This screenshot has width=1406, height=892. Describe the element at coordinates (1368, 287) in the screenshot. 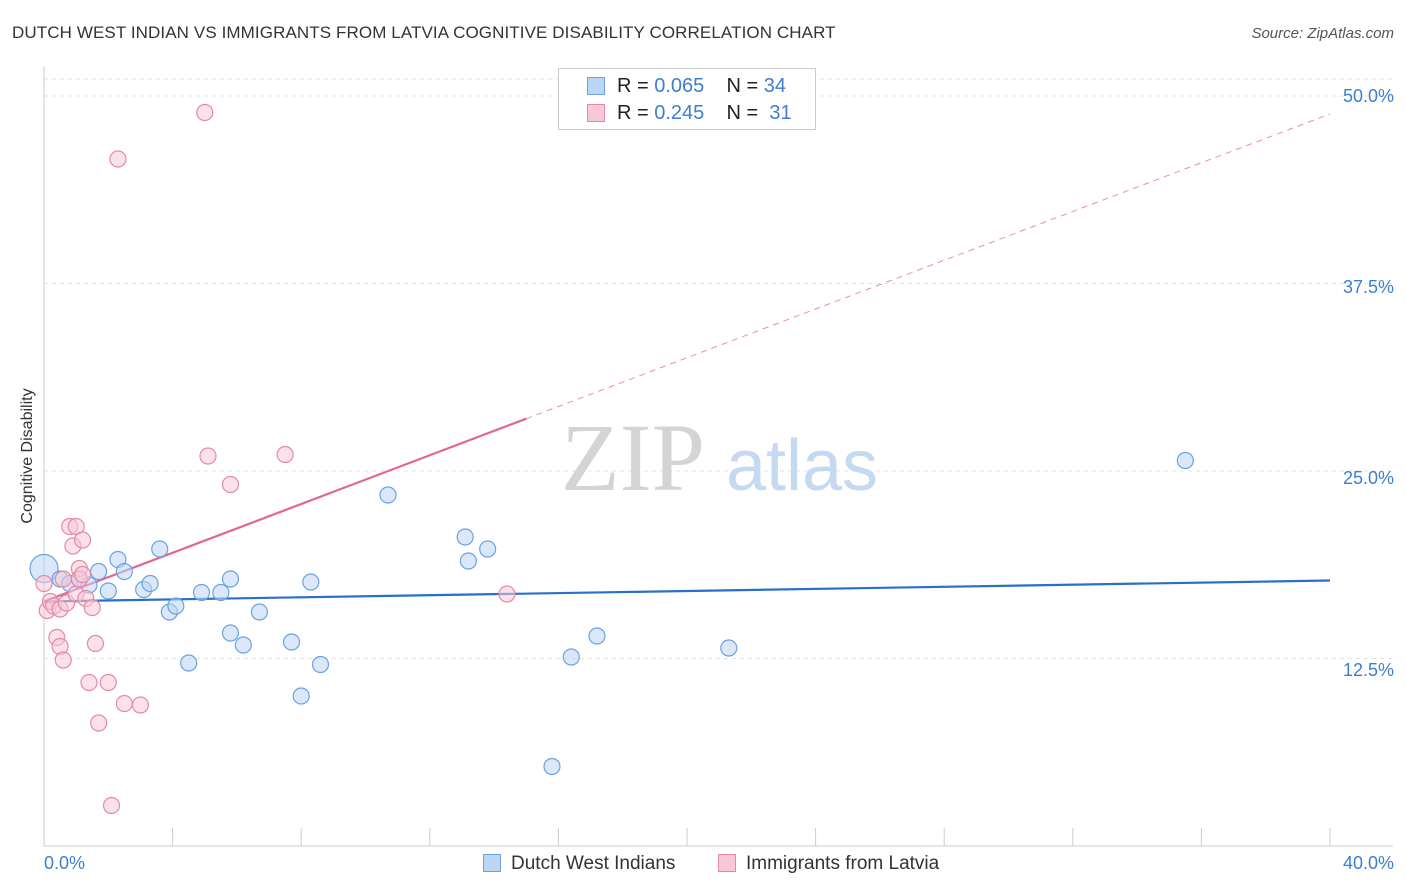

I see `y-tick-label-37-5: 37.5%` at that location.